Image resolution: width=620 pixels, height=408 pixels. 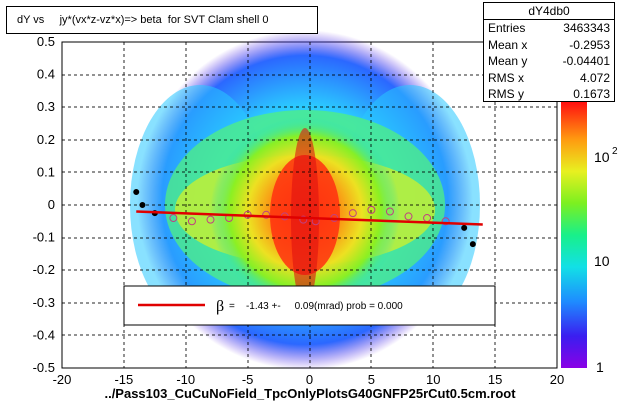 I want to click on y-tick-label: 0.4, so click(x=46, y=74).